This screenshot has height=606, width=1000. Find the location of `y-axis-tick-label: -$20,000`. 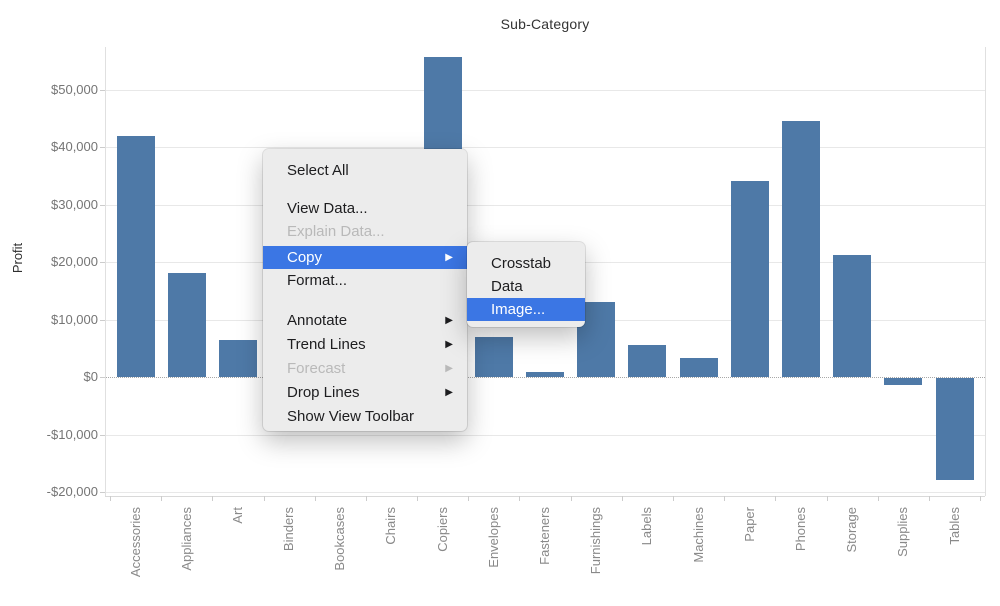

y-axis-tick-label: -$20,000 is located at coordinates (72, 491).